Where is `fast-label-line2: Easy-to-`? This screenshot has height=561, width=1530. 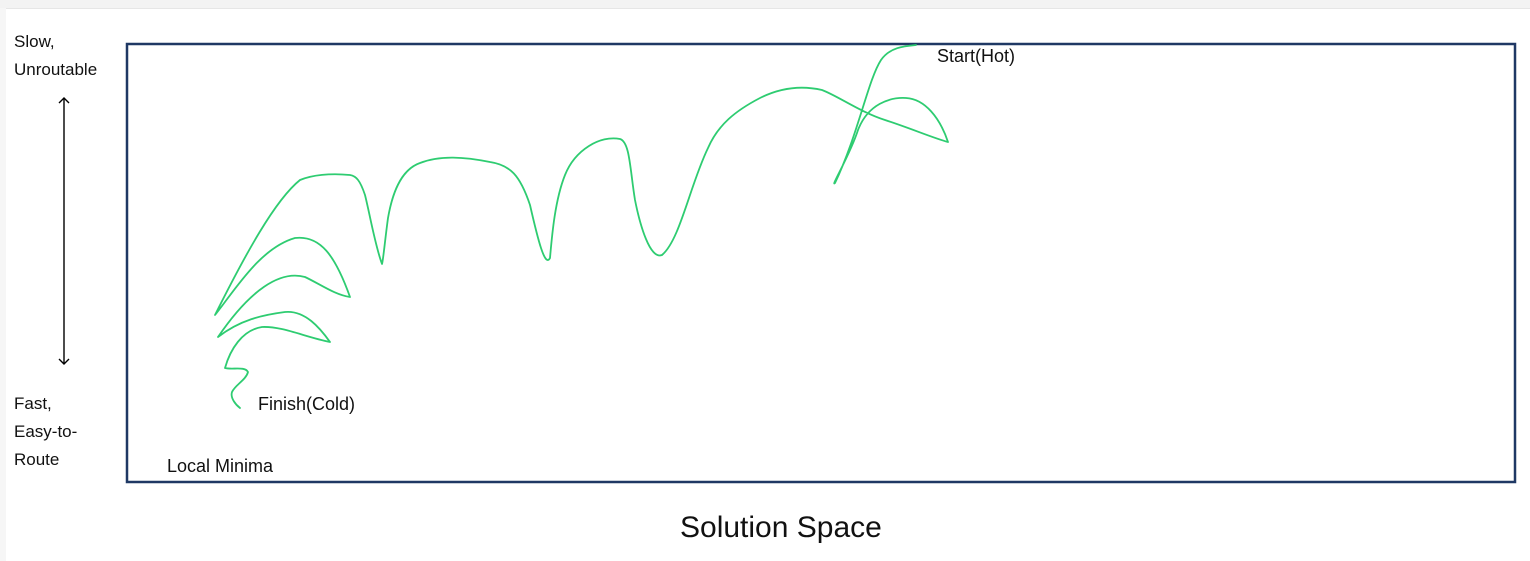
fast-label-line2: Easy-to- is located at coordinates (46, 431).